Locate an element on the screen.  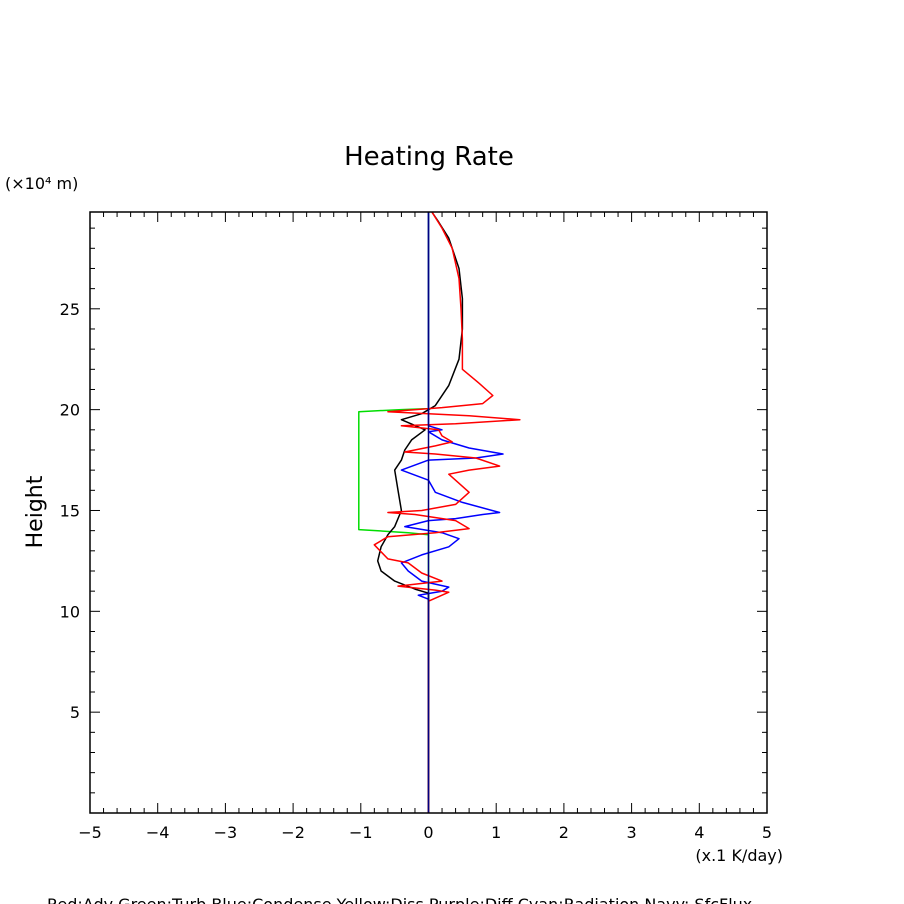
y-axis-label: Height is located at coordinates (35, 511).